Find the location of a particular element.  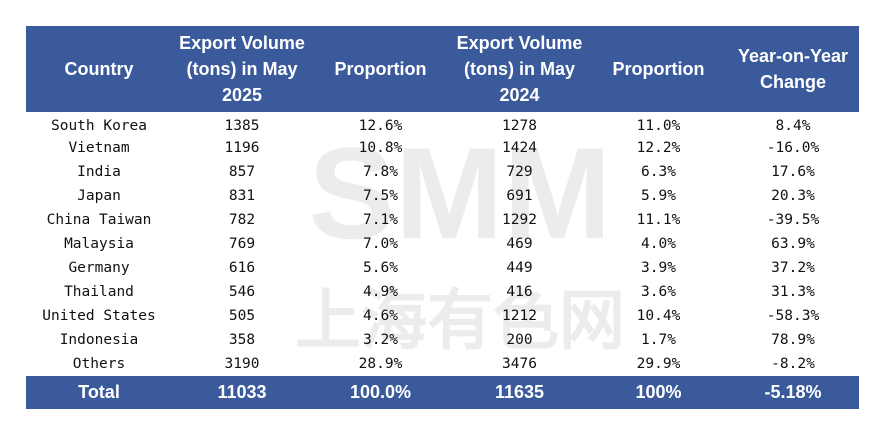

cell-yoy-change: 31.3% is located at coordinates (793, 292).